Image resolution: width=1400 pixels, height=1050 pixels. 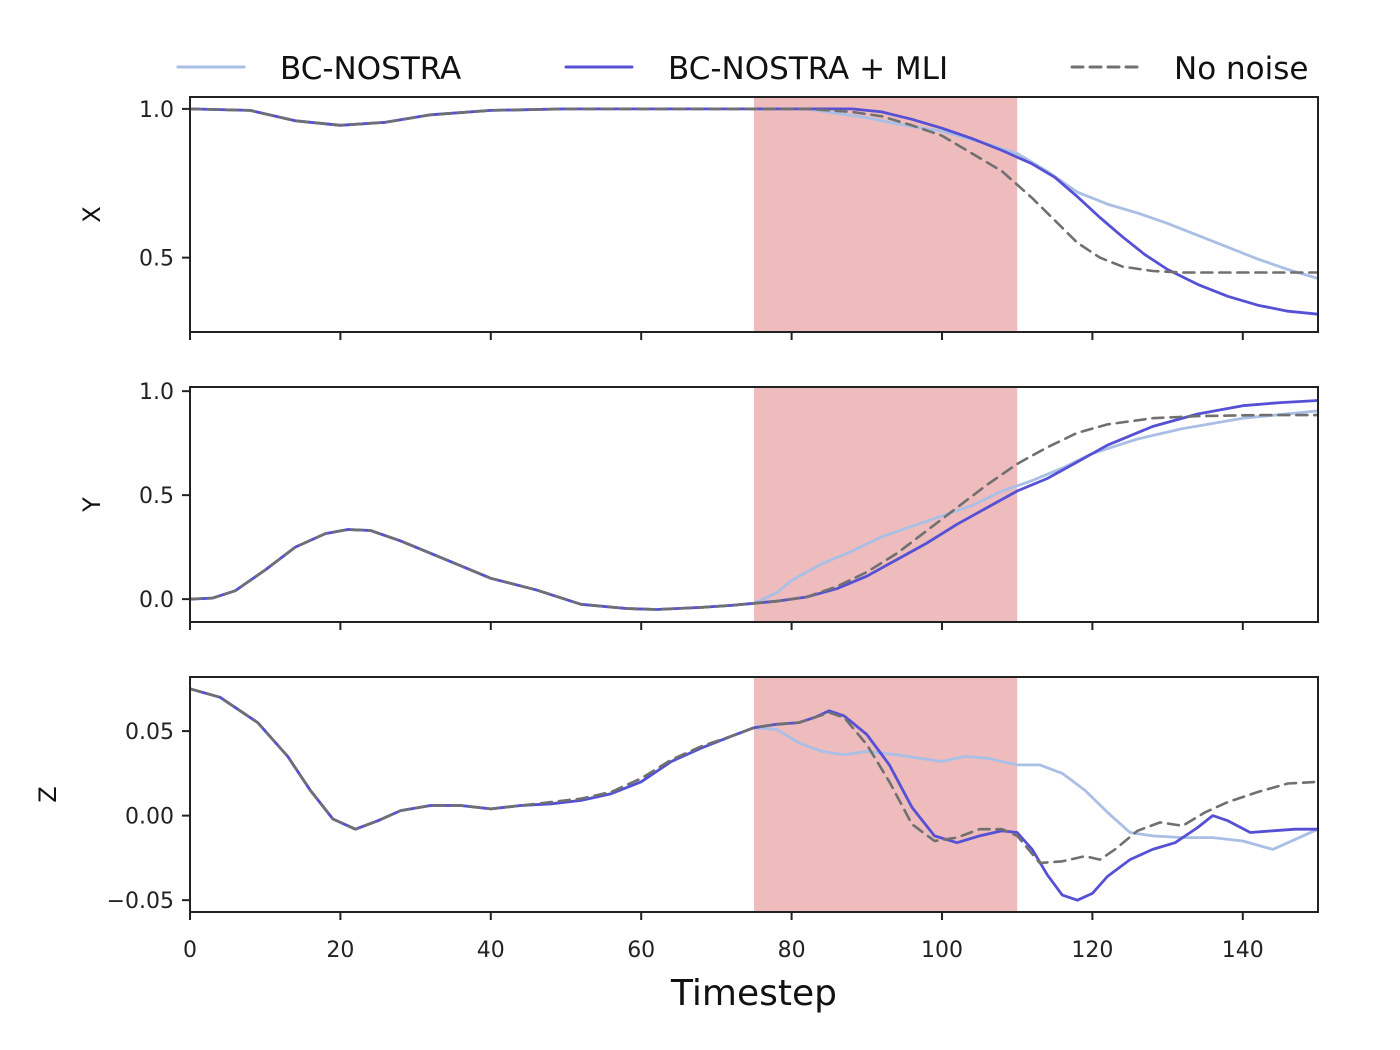 I want to click on x-tick-label: 20, so click(x=340, y=950).